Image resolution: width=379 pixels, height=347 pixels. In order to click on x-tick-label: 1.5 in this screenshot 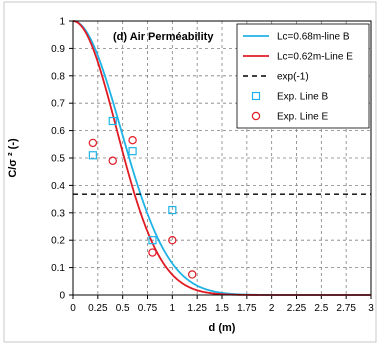, I will do `click(222, 308)`.